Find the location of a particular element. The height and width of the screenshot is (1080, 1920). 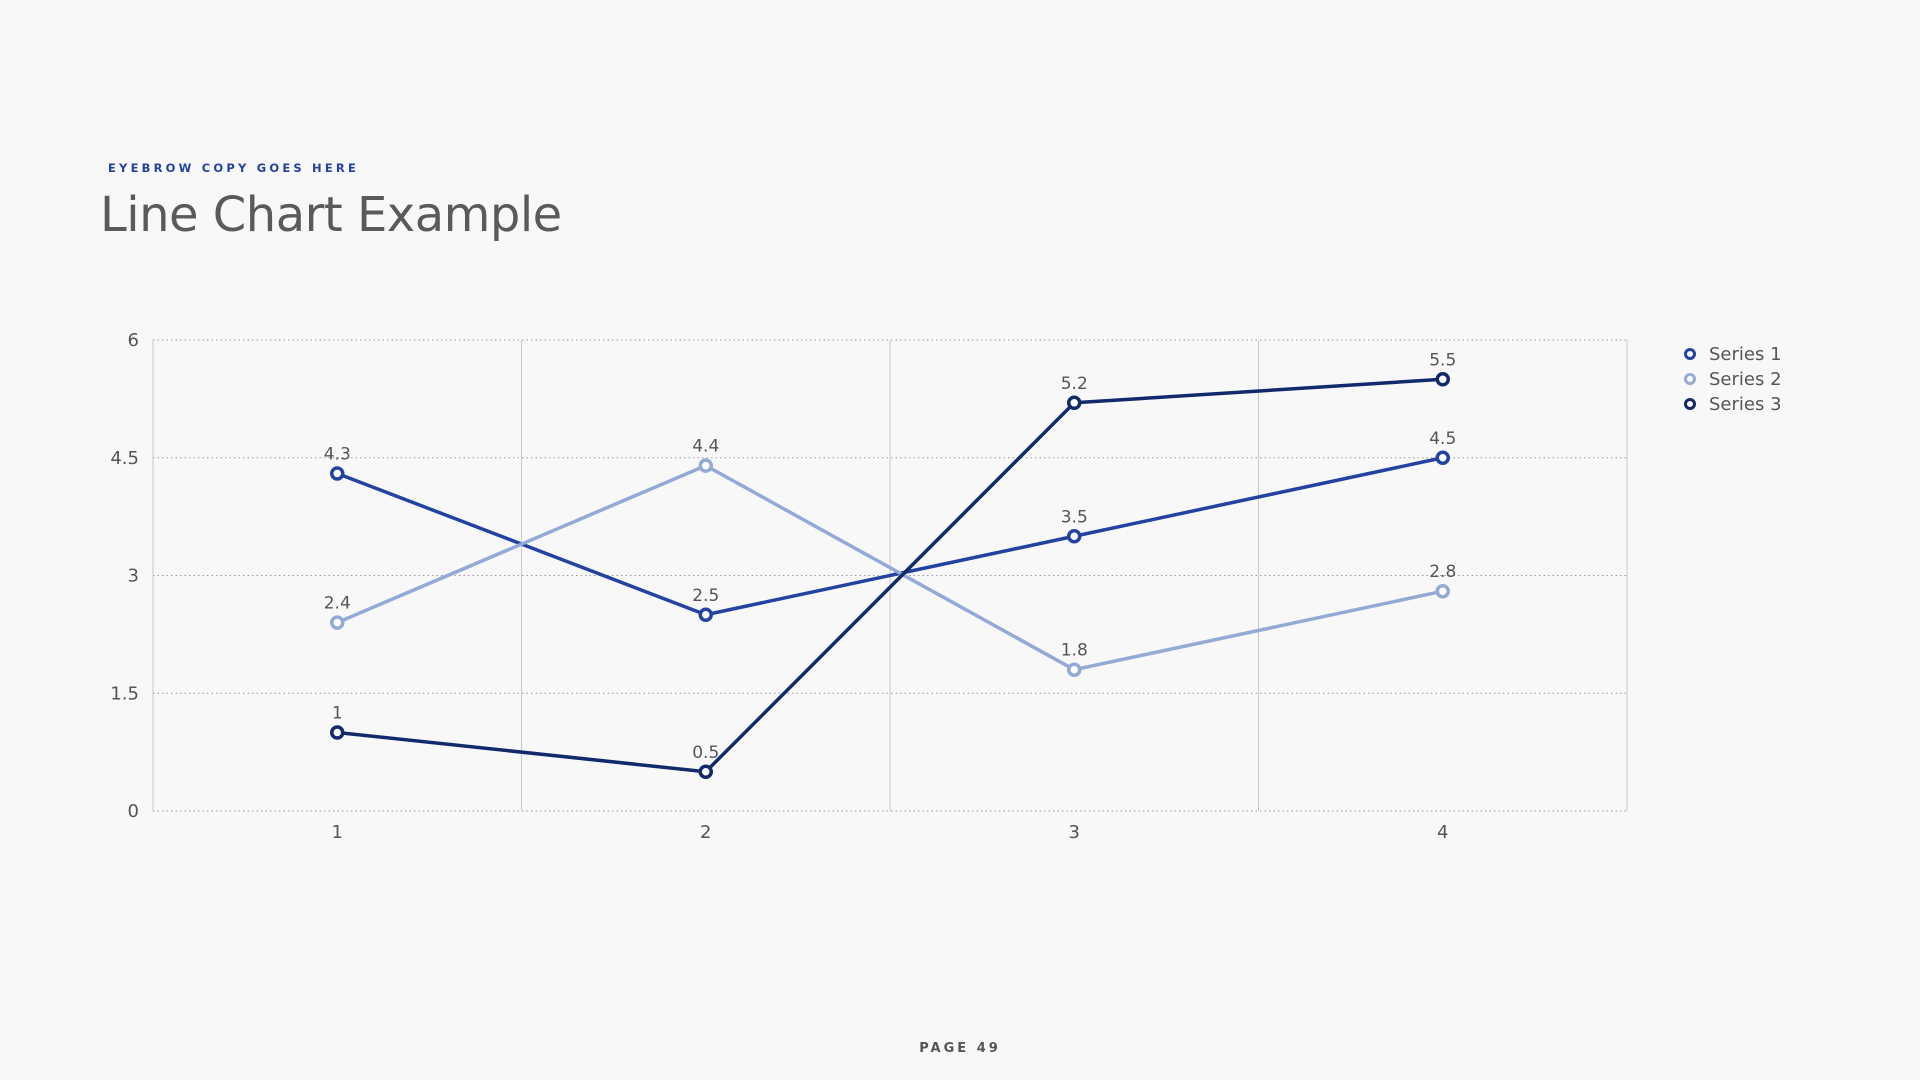

data-label: 3.5 is located at coordinates (1074, 517).